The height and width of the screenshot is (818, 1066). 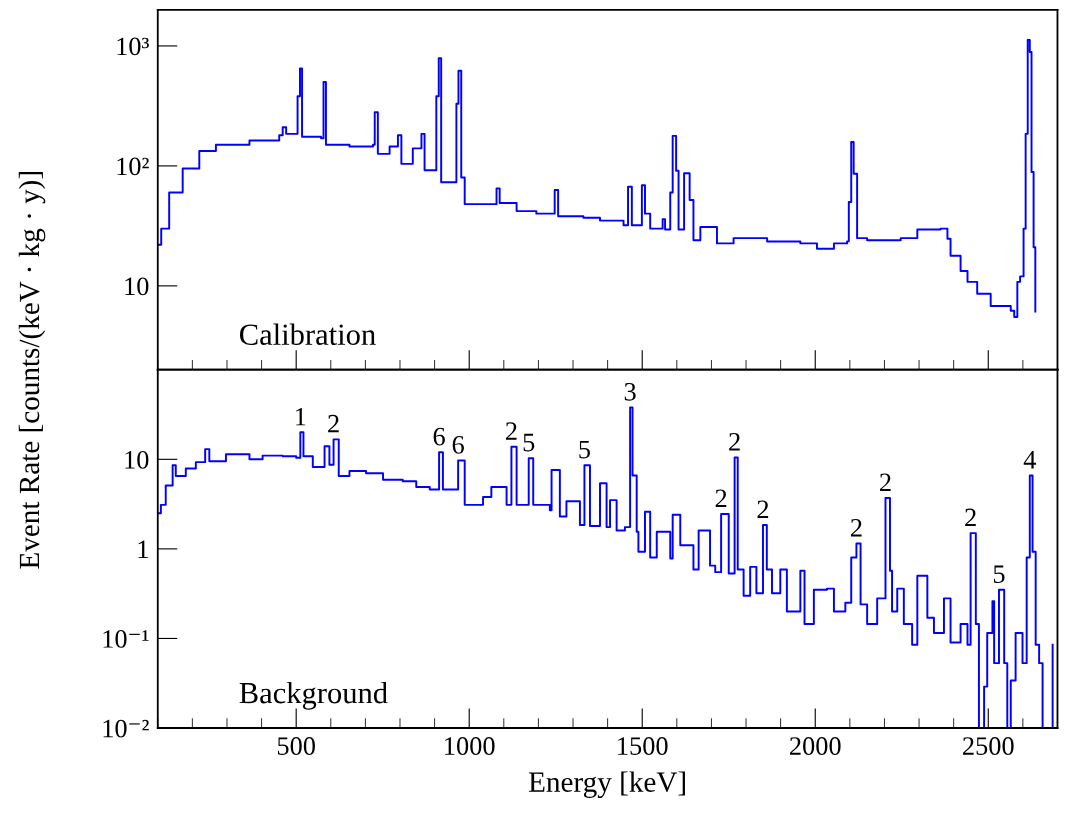 I want to click on x-tick-label: 2500, so click(x=988, y=746).